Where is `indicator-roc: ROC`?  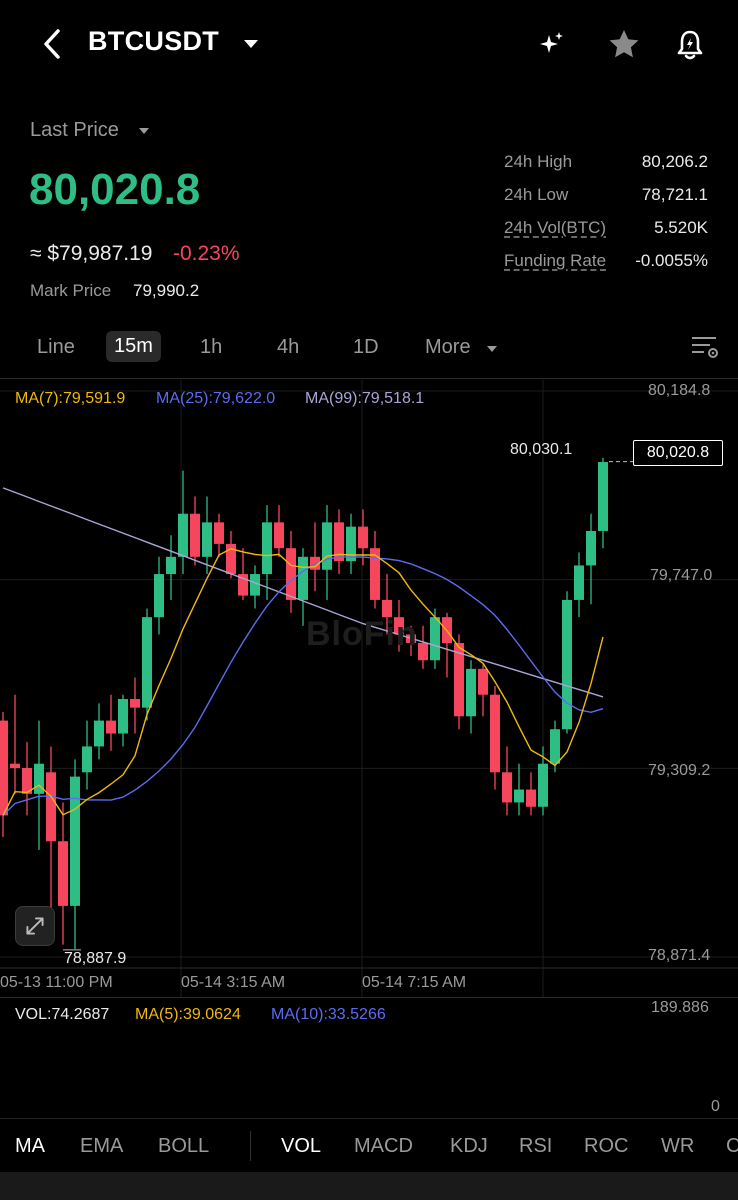 indicator-roc: ROC is located at coordinates (606, 1146).